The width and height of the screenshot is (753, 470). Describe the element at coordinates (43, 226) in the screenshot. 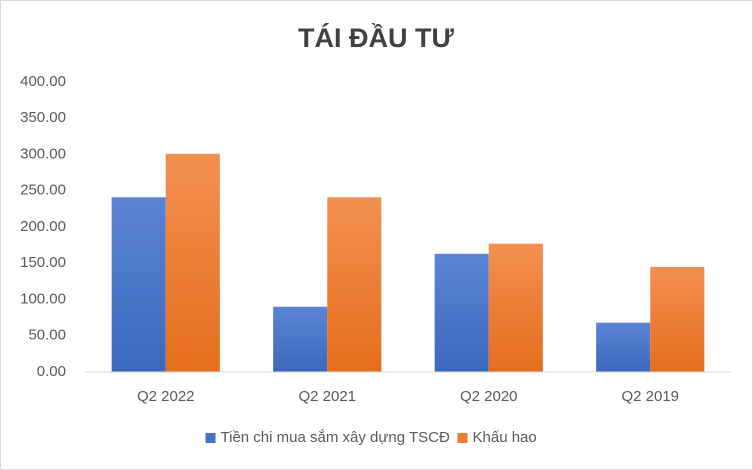

I see `y-tick-label: 200.00` at that location.